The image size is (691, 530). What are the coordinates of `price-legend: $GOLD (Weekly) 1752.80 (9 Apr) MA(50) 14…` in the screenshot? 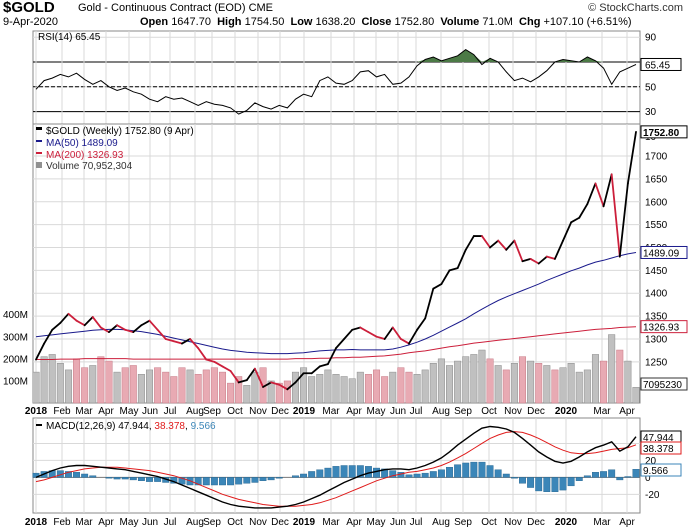 It's located at (115, 149).